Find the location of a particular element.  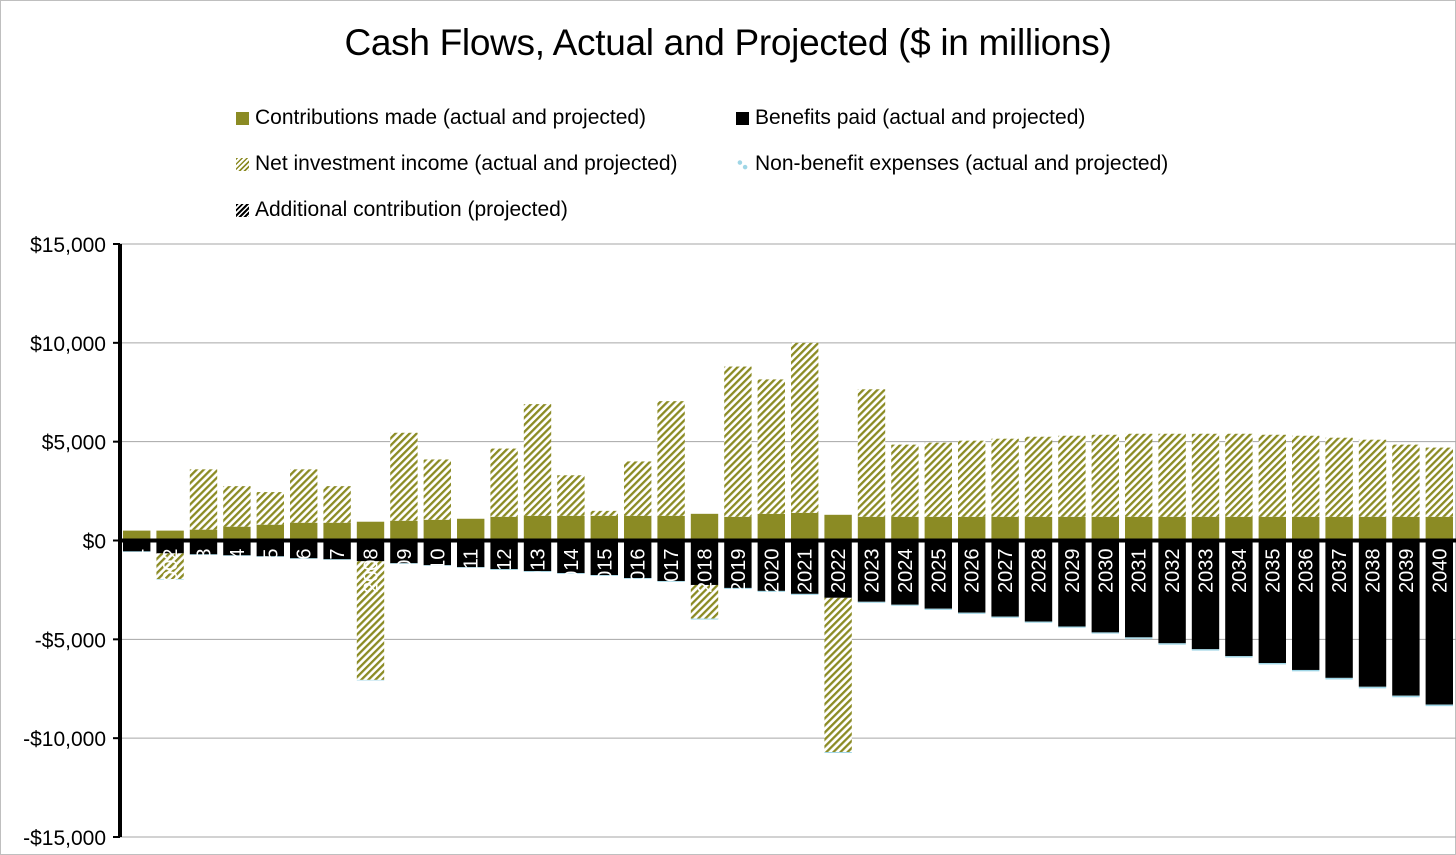

bar-expenses-2011 is located at coordinates (471, 567).